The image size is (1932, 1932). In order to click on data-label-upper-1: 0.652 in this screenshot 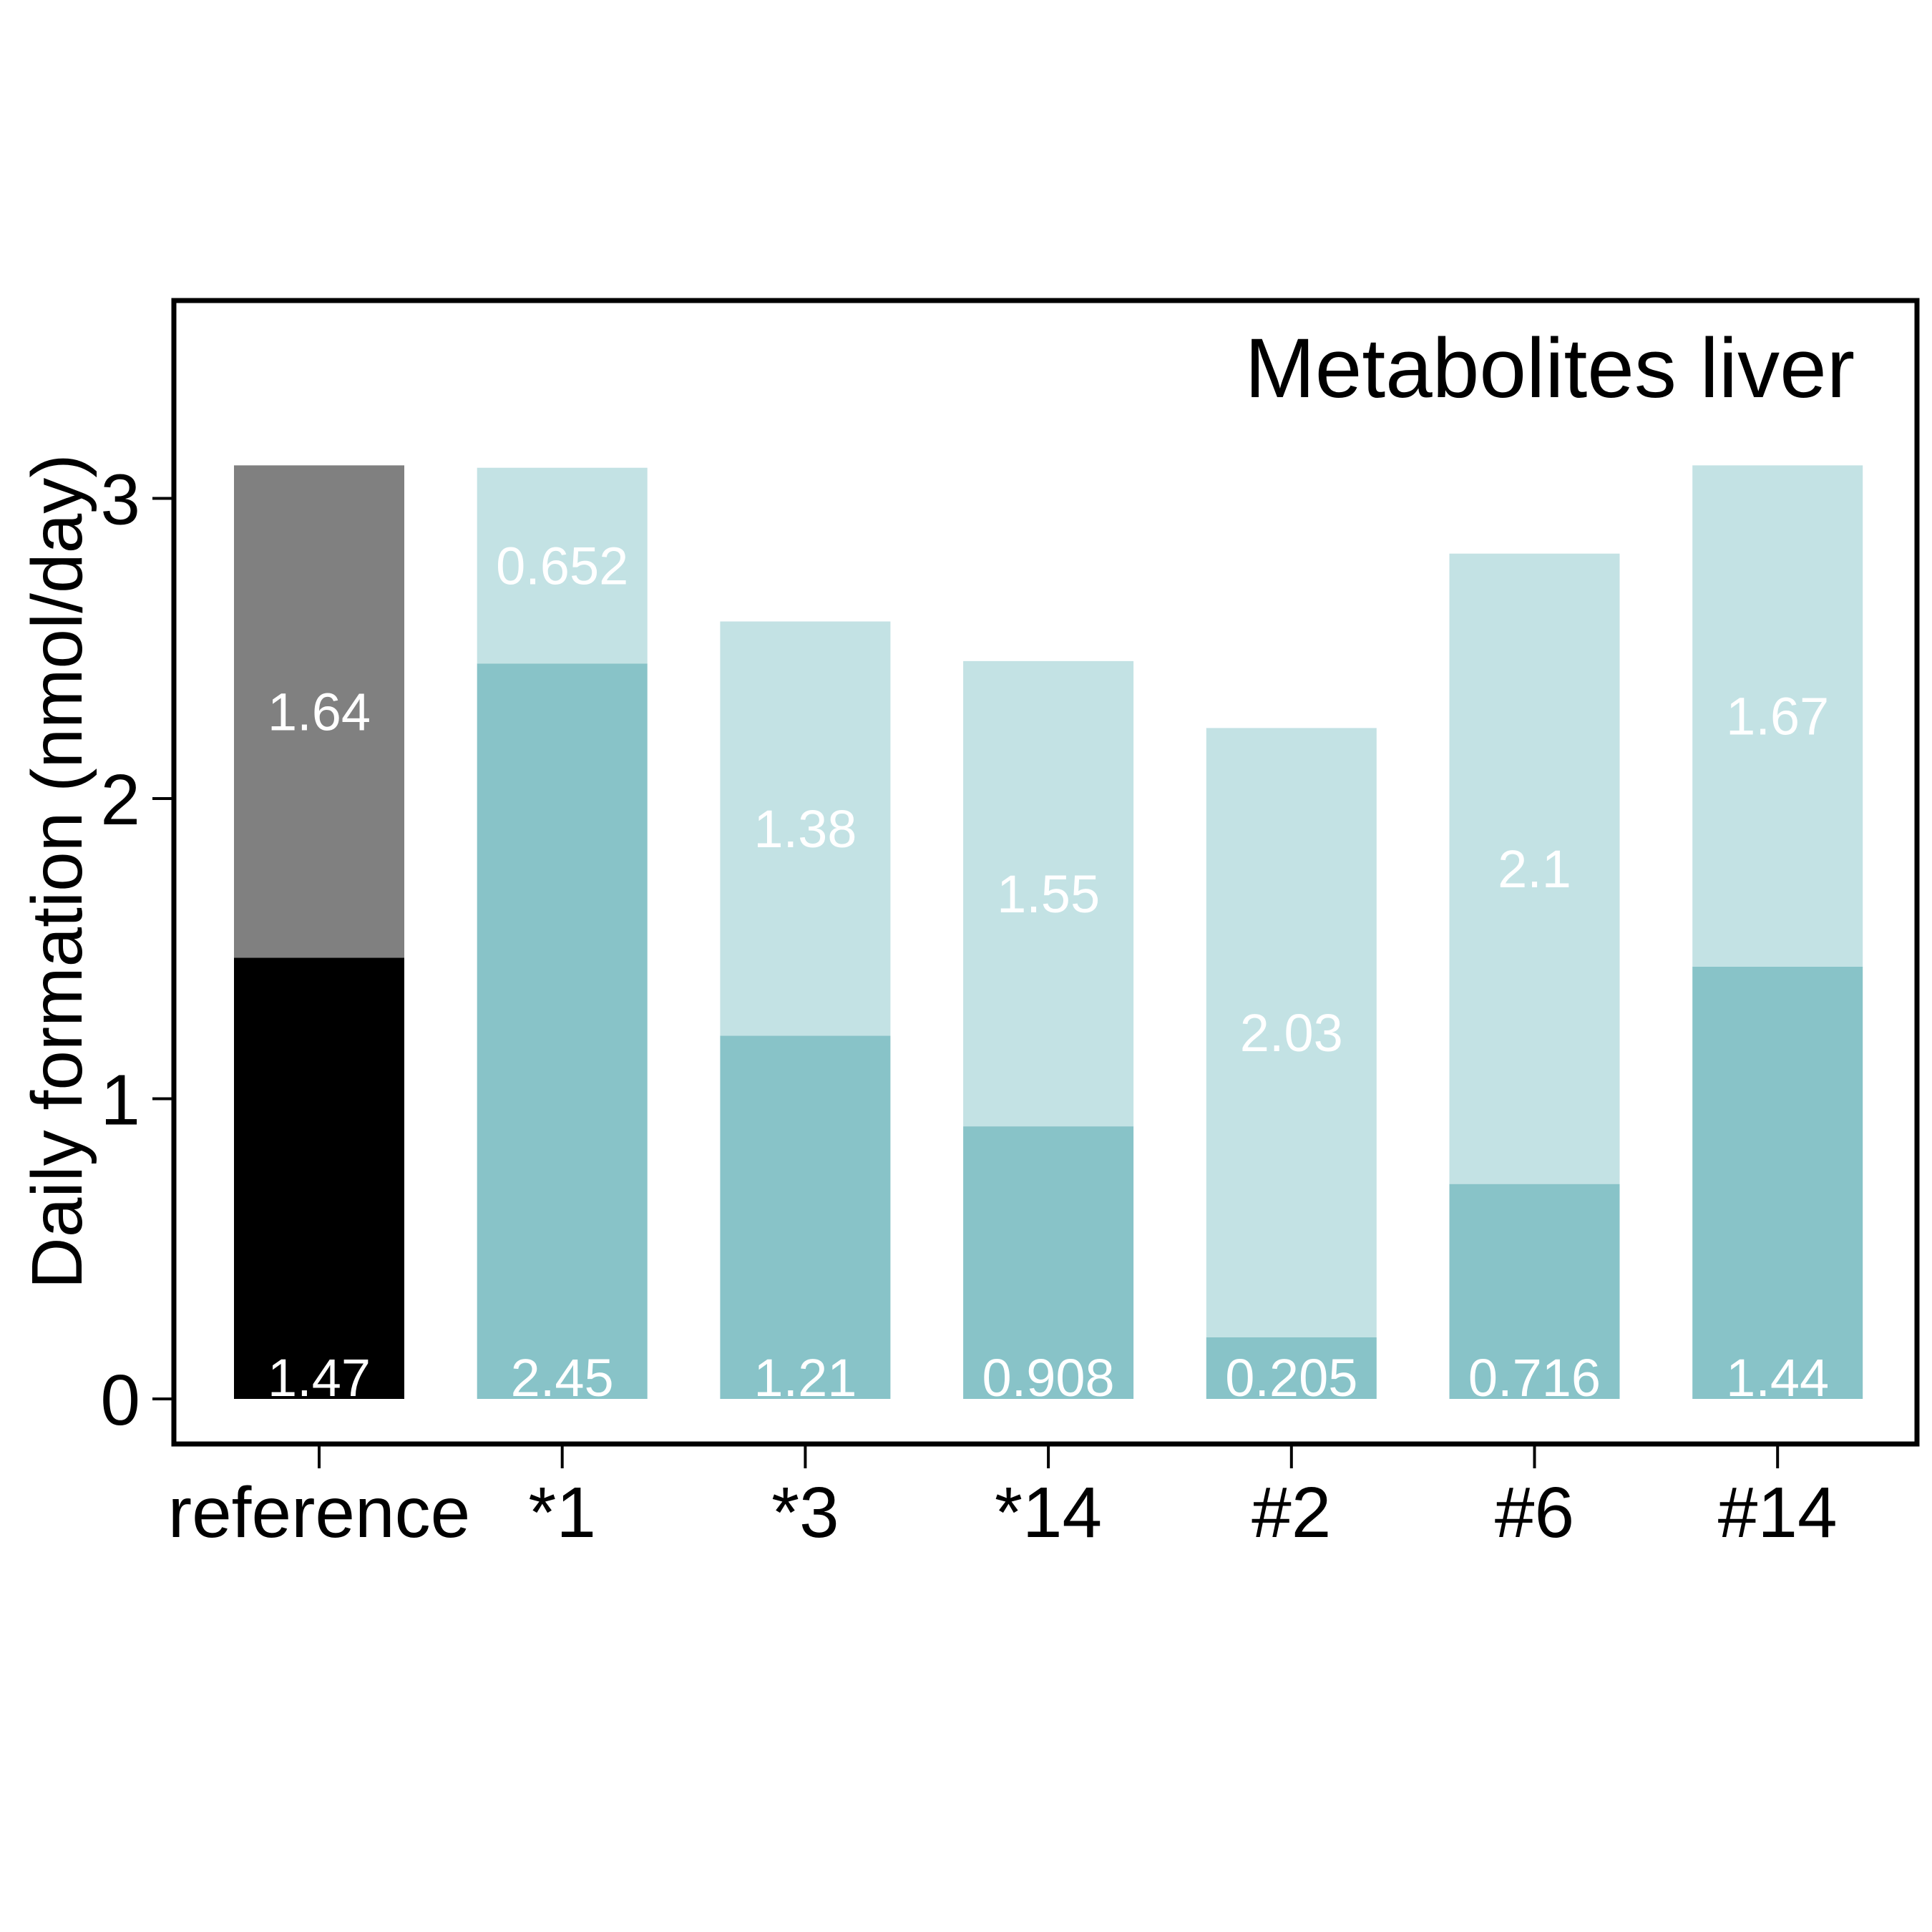, I will do `click(562, 565)`.